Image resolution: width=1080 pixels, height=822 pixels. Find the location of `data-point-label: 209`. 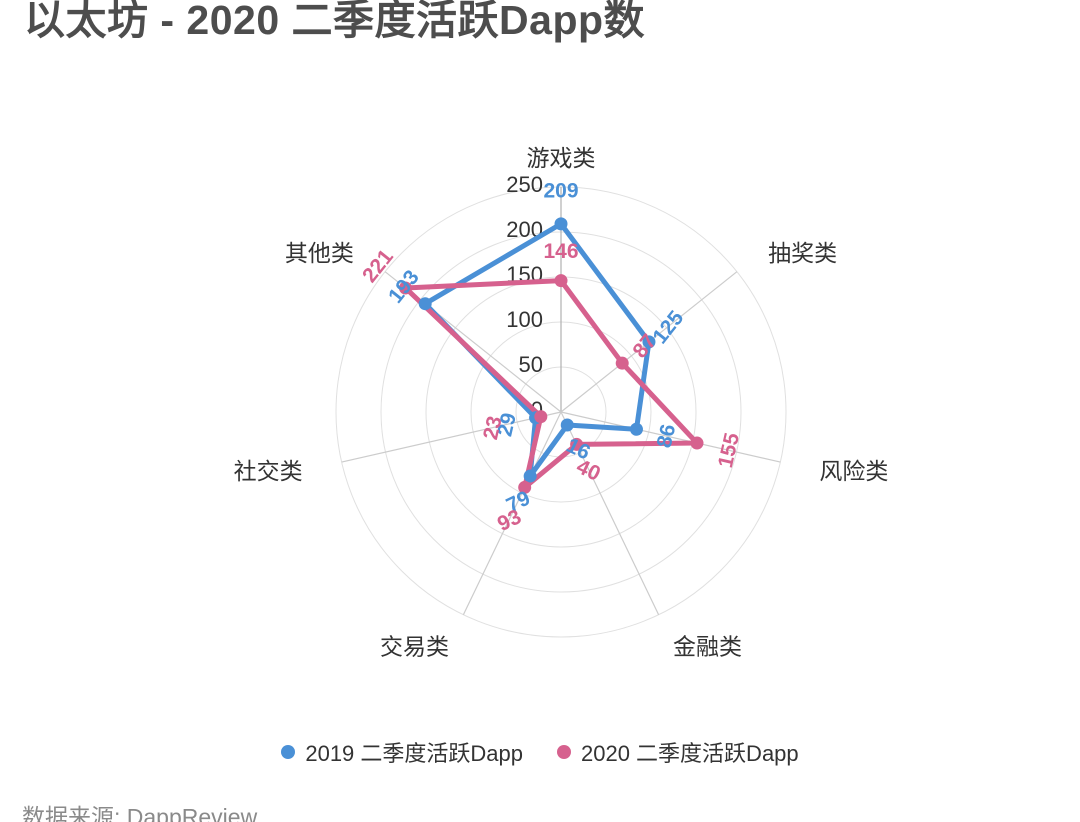

data-point-label: 209 is located at coordinates (560, 190).